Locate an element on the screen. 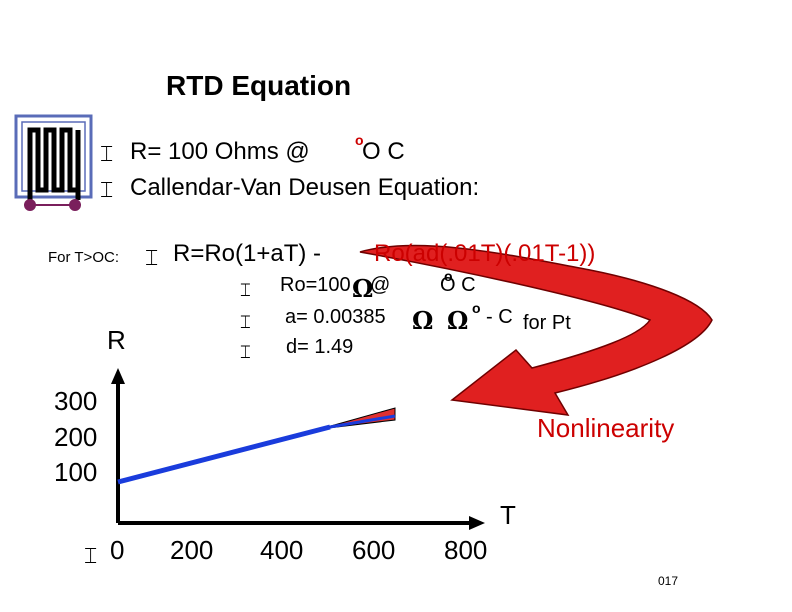 This screenshot has height=612, width=792. x-axis-label: T is located at coordinates (508, 515).